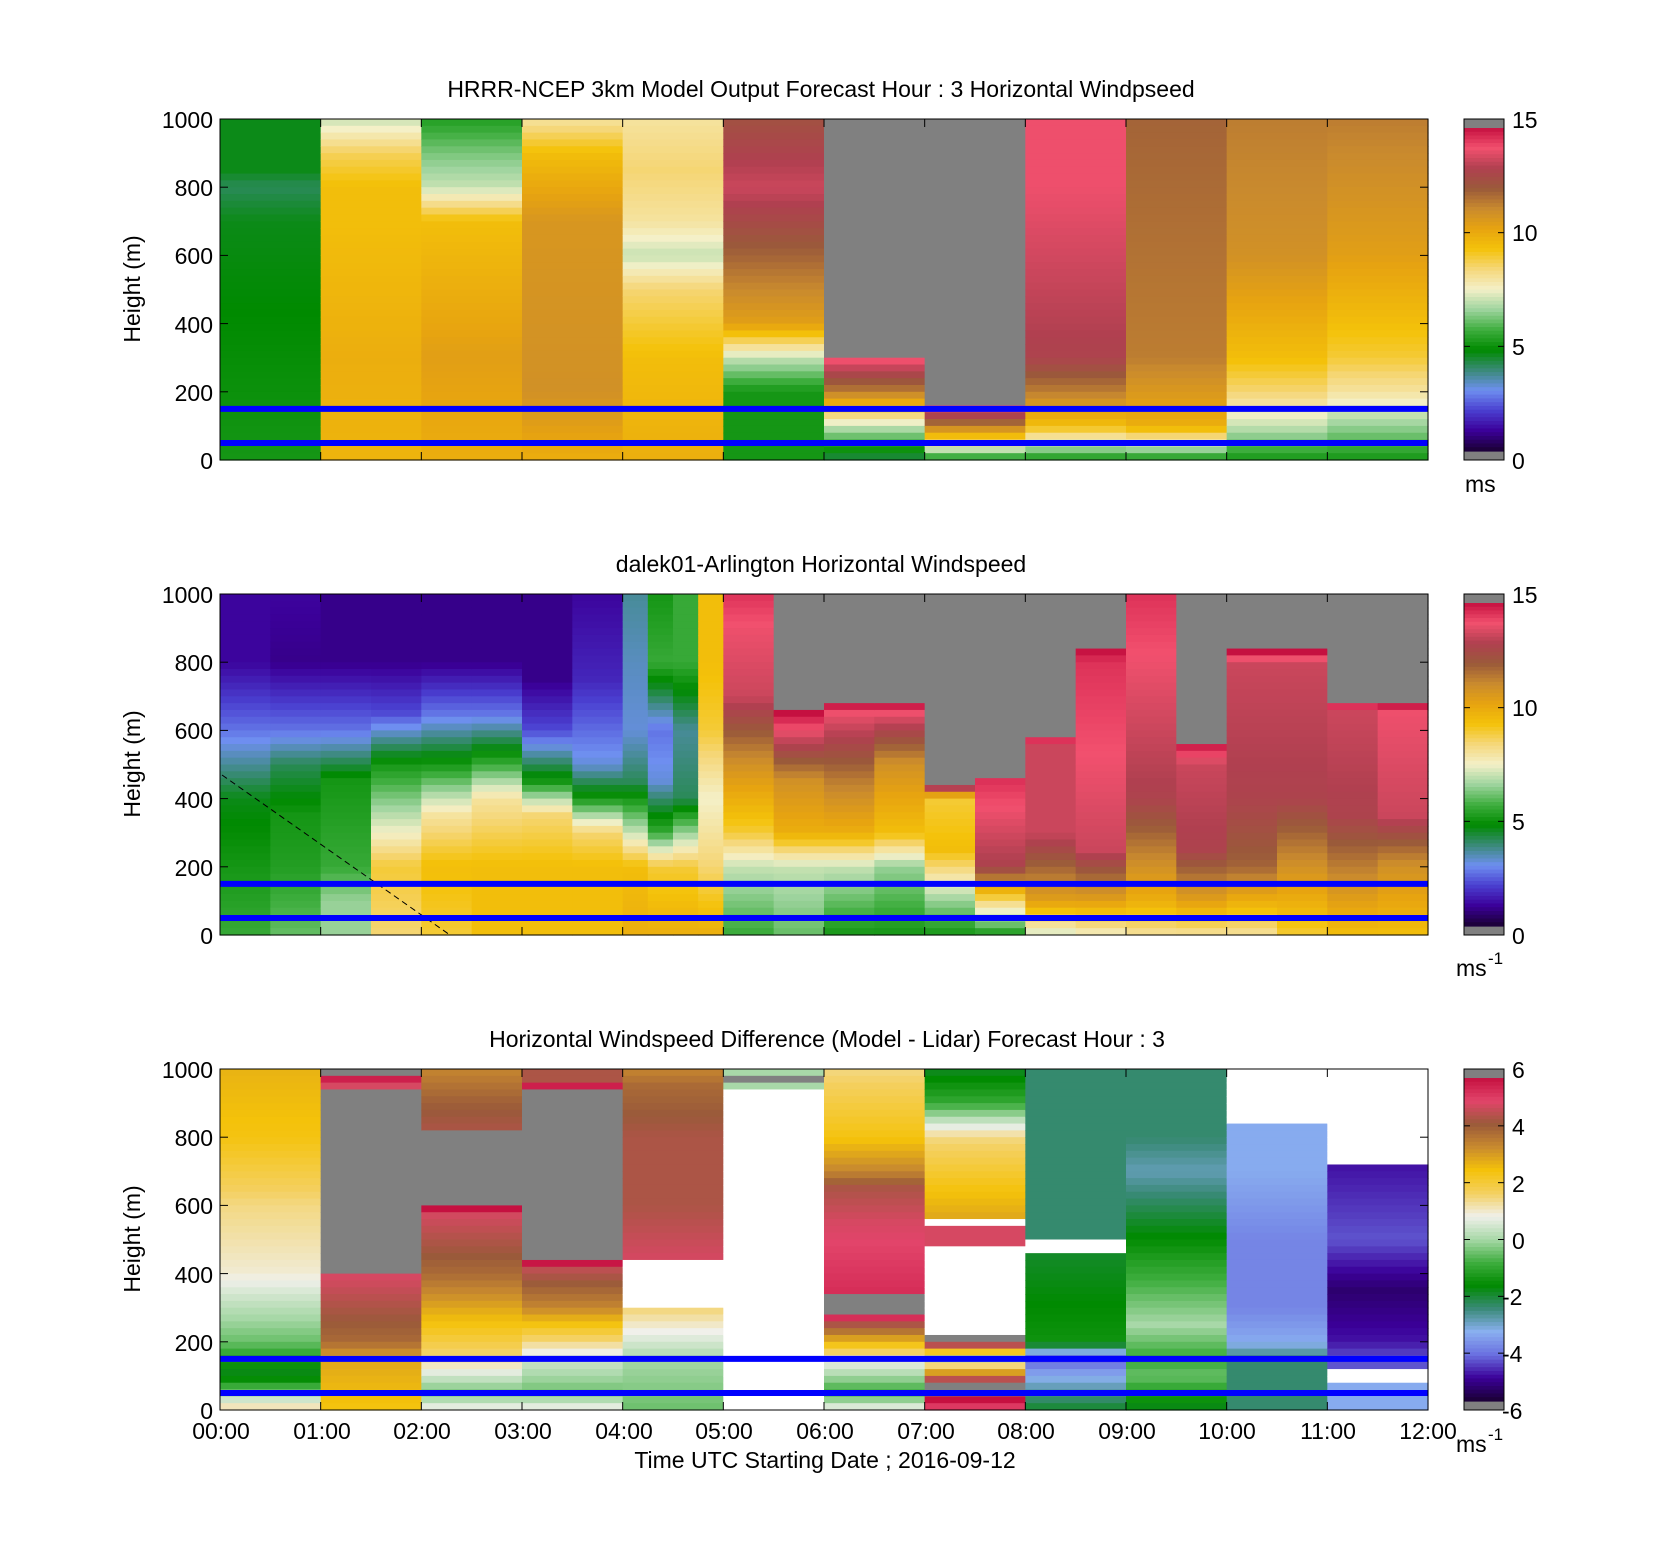 This screenshot has height=1561, width=1680. I want to click on x-tick-label: 01:00, so click(322, 1431).